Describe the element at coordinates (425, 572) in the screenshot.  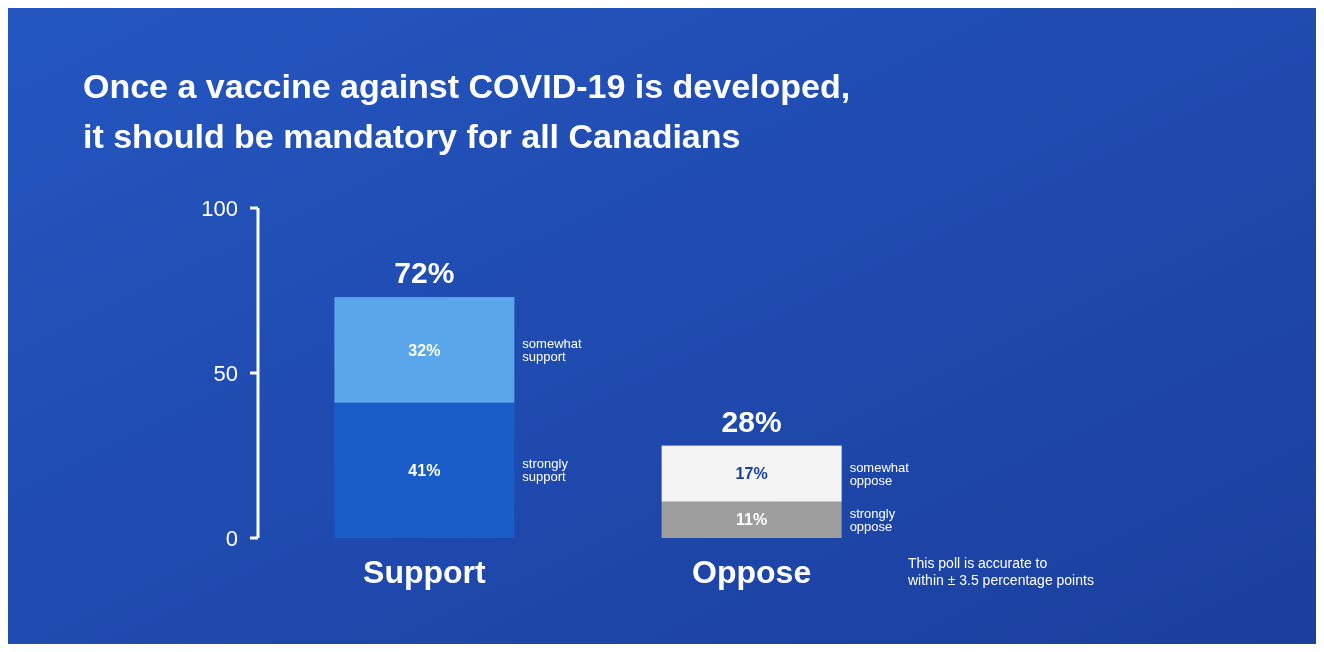
I see `x-tick-label: Support` at that location.